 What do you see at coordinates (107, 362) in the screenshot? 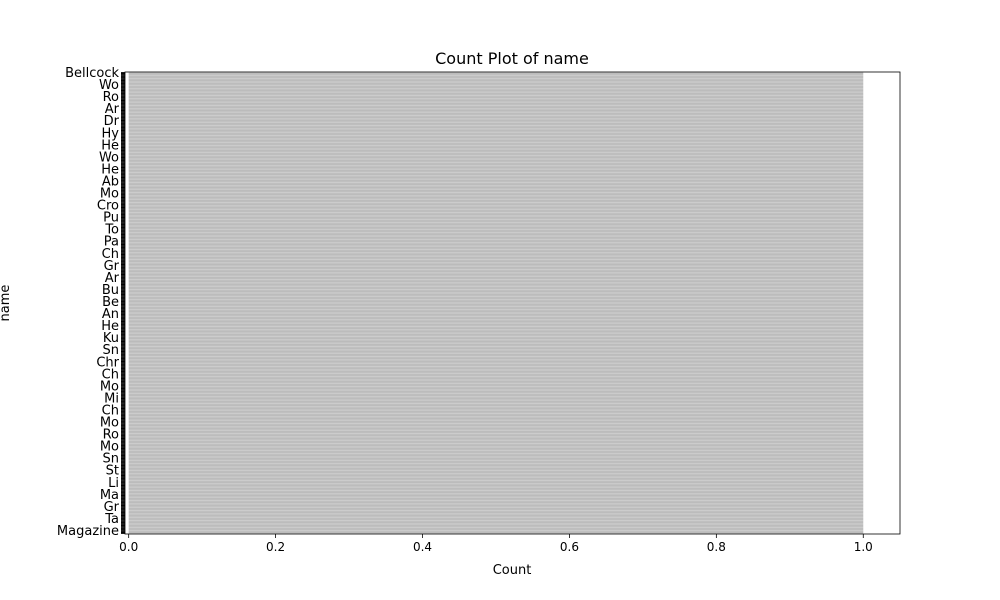
I see `y-tick-label: Chr` at bounding box center [107, 362].